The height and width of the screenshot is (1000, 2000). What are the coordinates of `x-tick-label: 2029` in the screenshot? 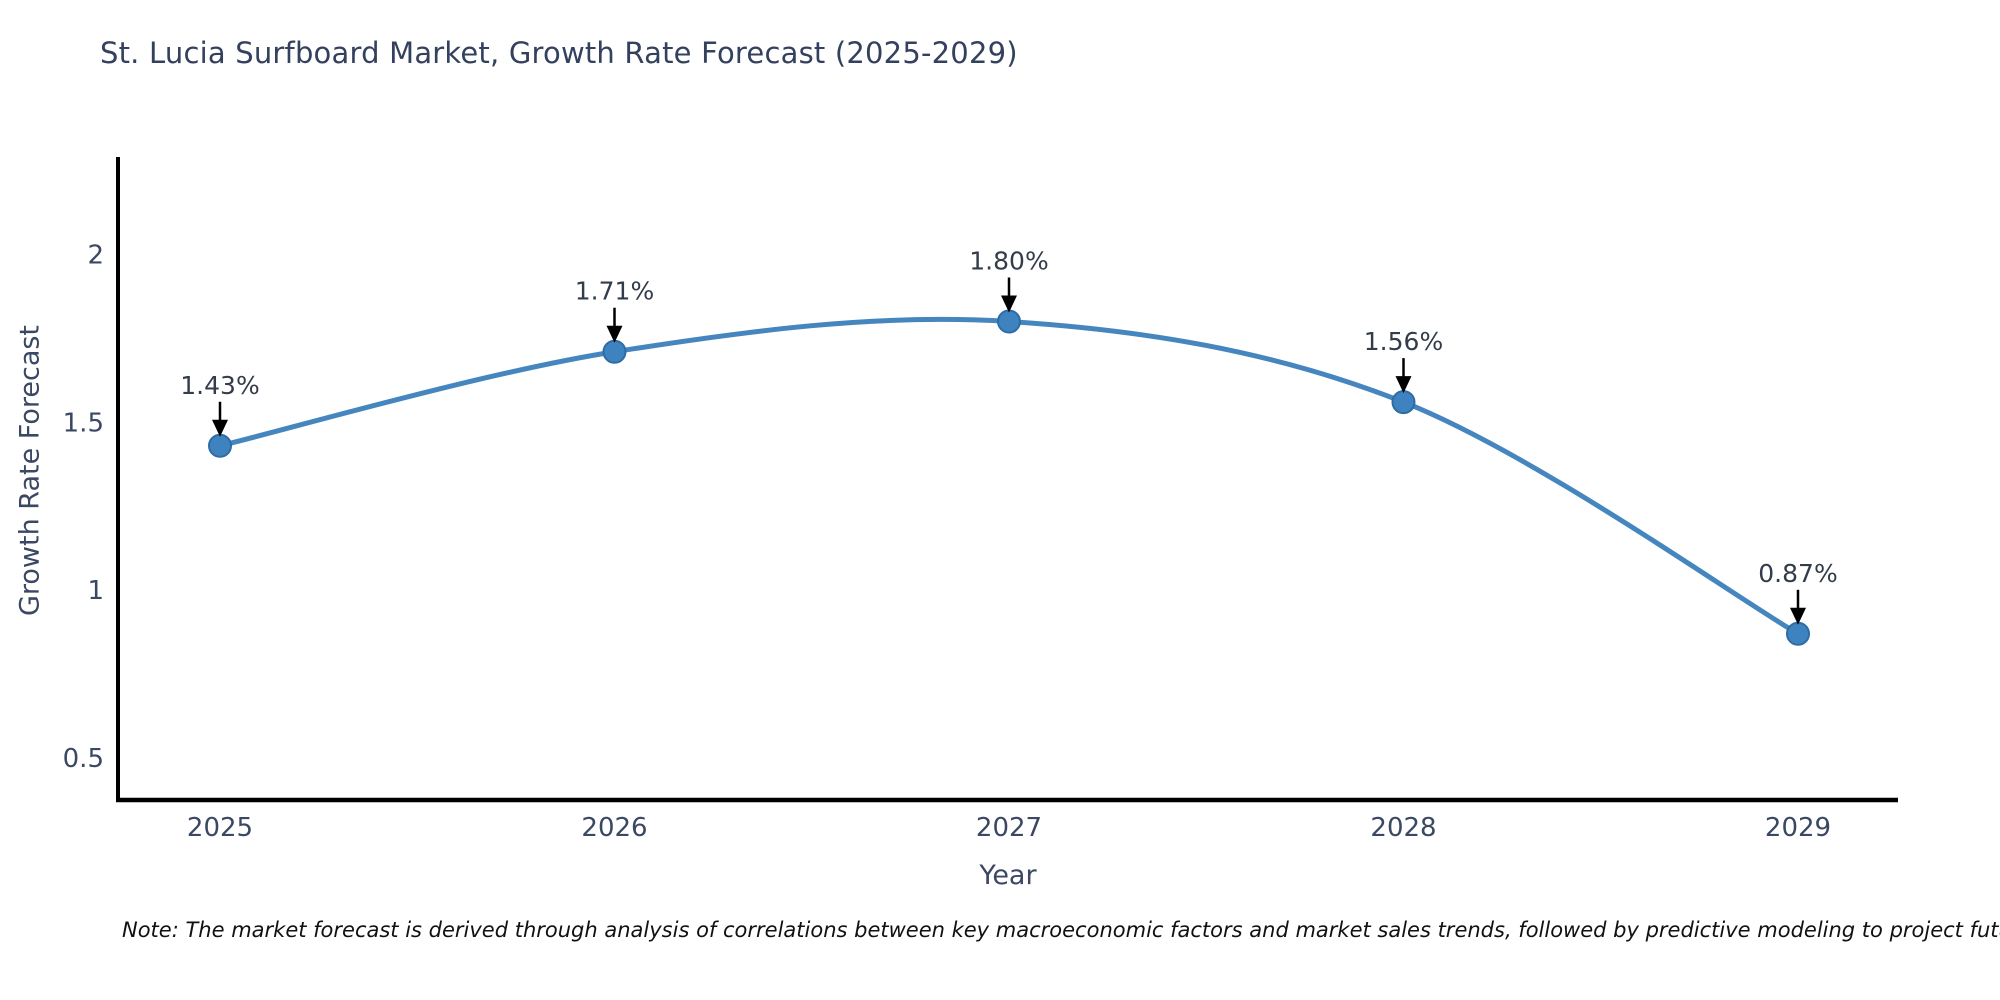 It's located at (1798, 828).